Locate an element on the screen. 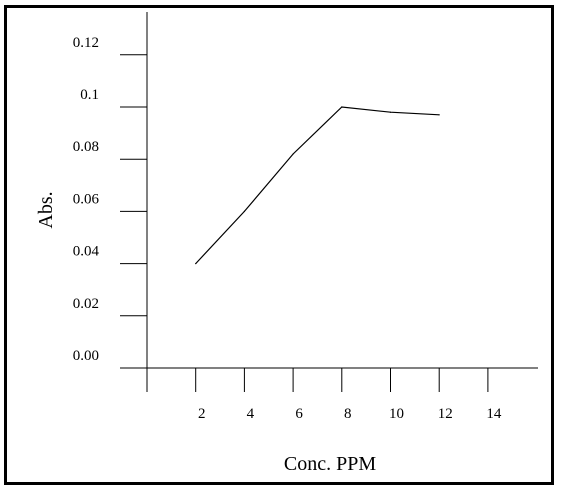 Image resolution: width=562 pixels, height=488 pixels. series-line is located at coordinates (317, 185).